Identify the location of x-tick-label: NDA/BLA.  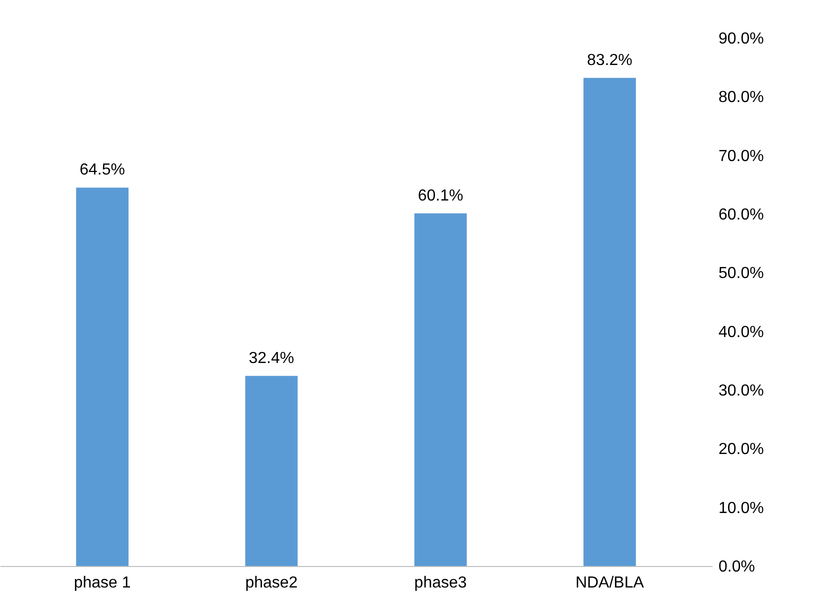
(609, 583).